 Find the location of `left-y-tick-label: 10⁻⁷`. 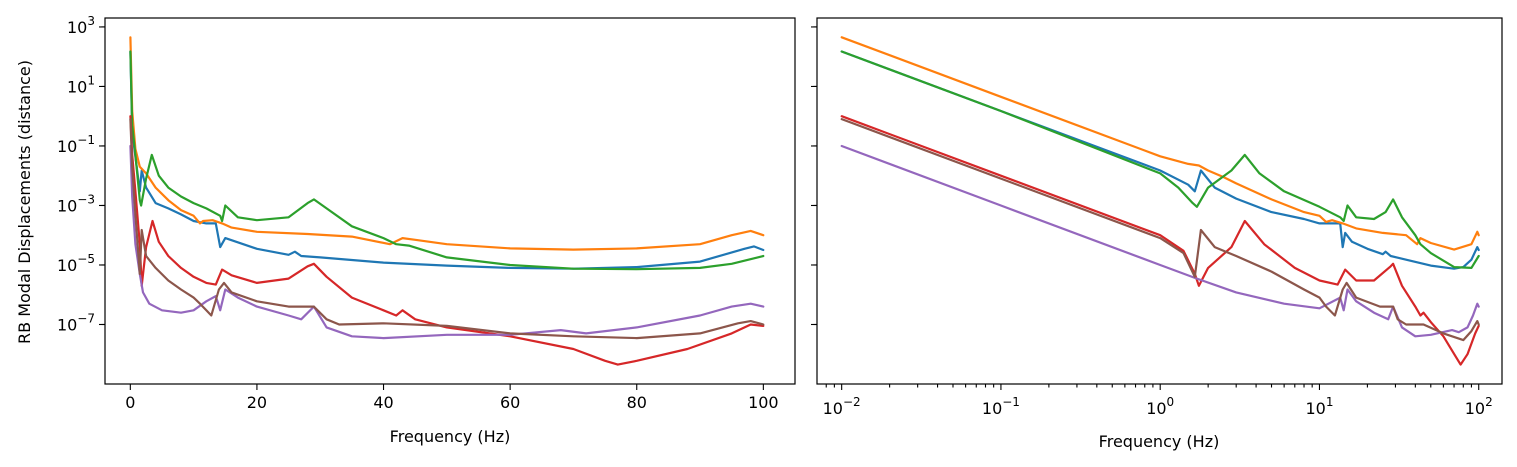

left-y-tick-label: 10⁻⁷ is located at coordinates (76, 322).